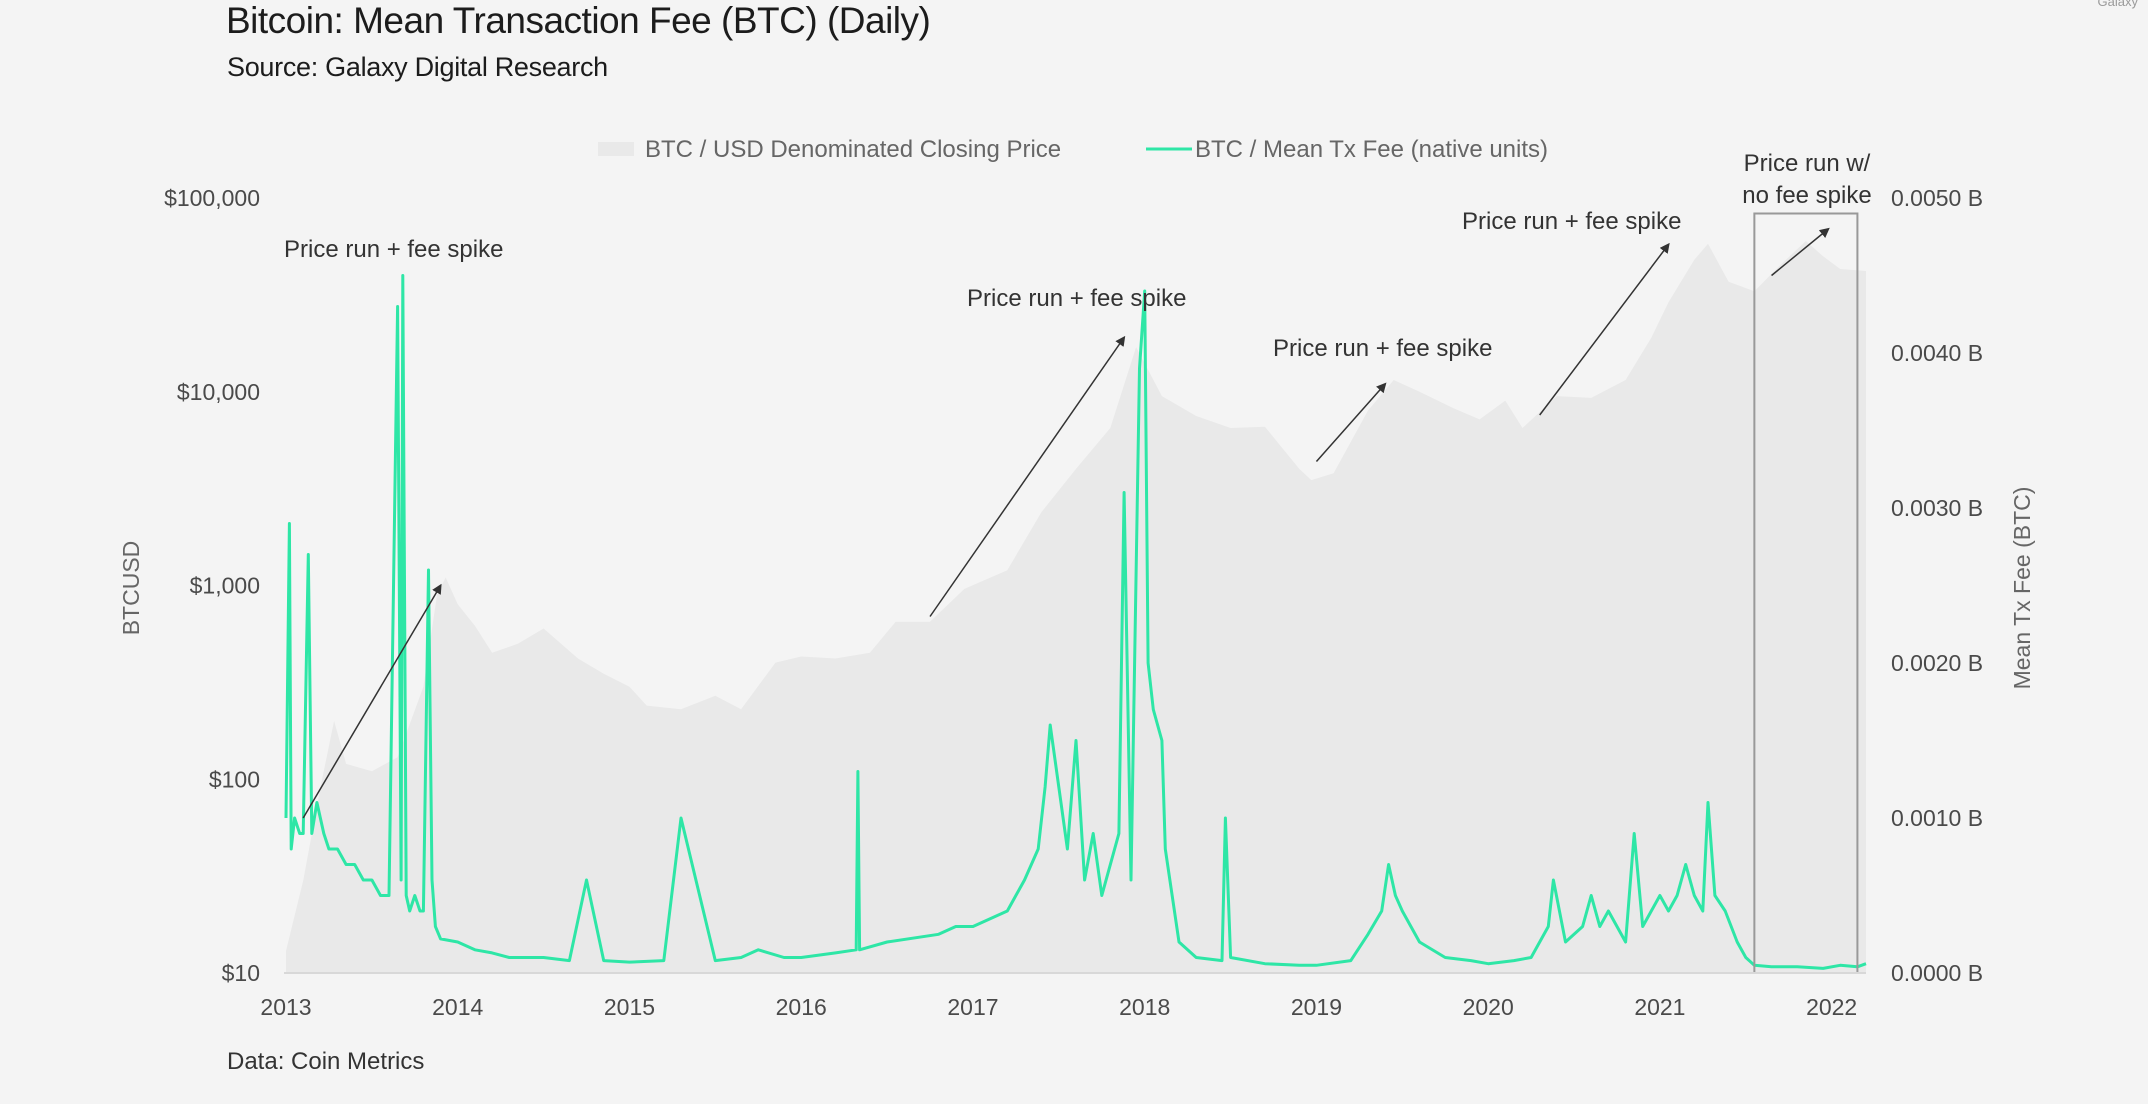 Image resolution: width=2148 pixels, height=1104 pixels. Describe the element at coordinates (1937, 973) in the screenshot. I see `y-right-tick-label: 0.0000 B` at that location.